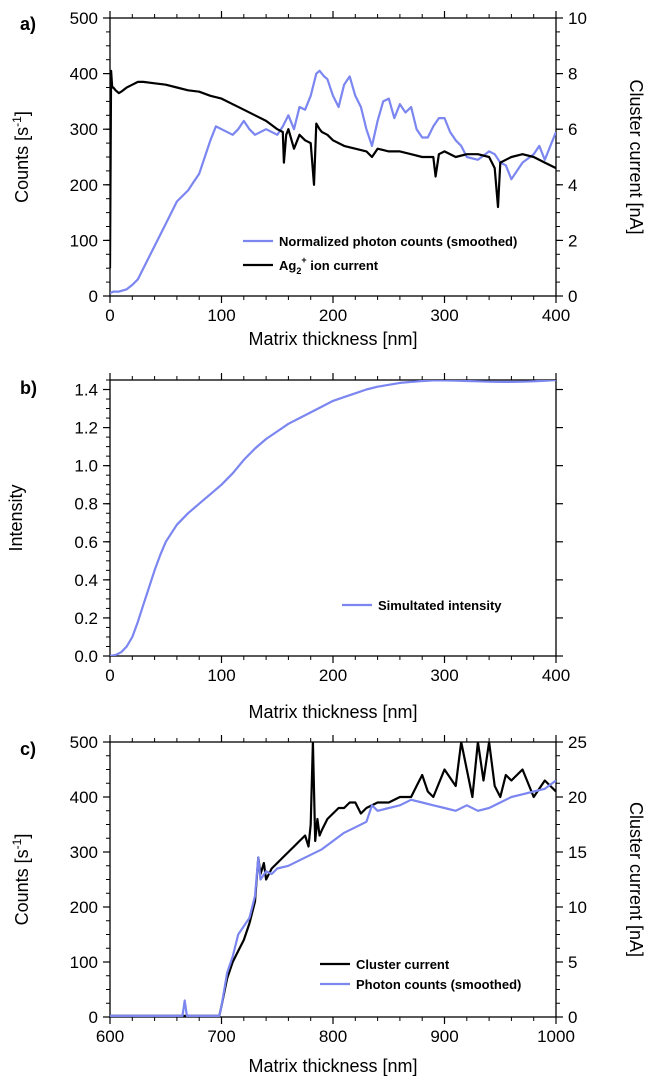  What do you see at coordinates (28, 388) in the screenshot?
I see `panel-label: b)` at bounding box center [28, 388].